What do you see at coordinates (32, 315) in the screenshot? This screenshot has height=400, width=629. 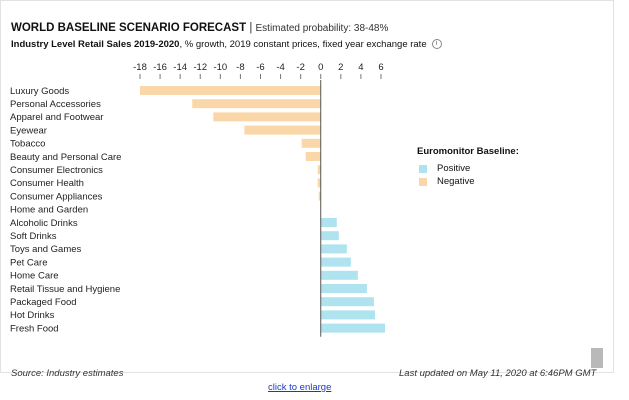 I see `category-label: Hot Drinks` at bounding box center [32, 315].